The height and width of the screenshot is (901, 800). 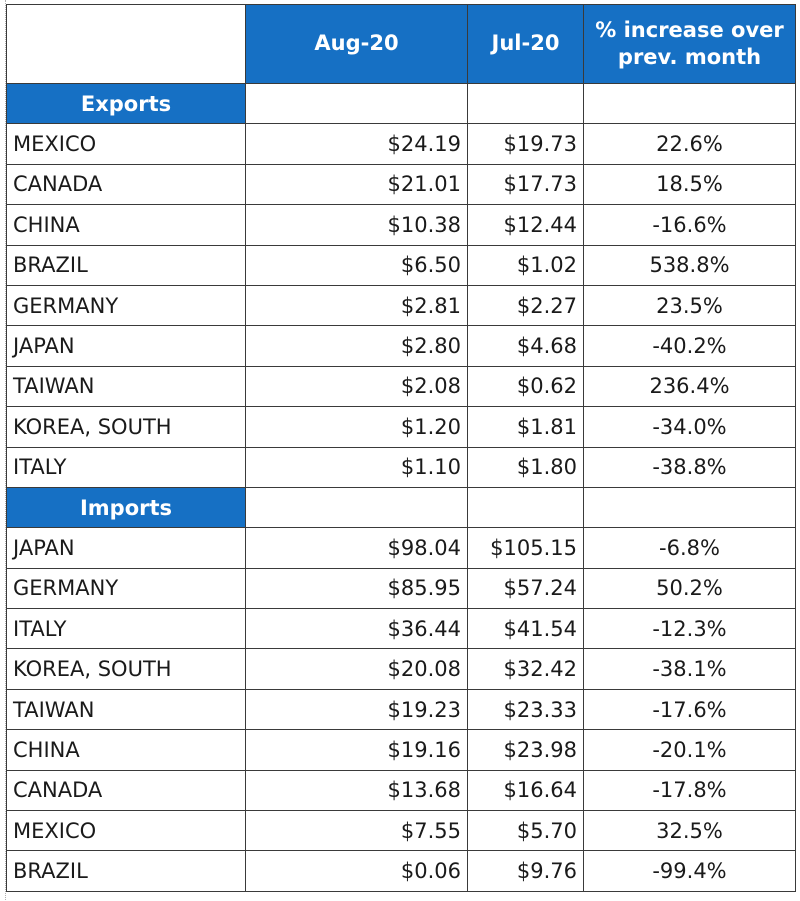 I want to click on aug-20-value-cell: $2.81, so click(x=356, y=305).